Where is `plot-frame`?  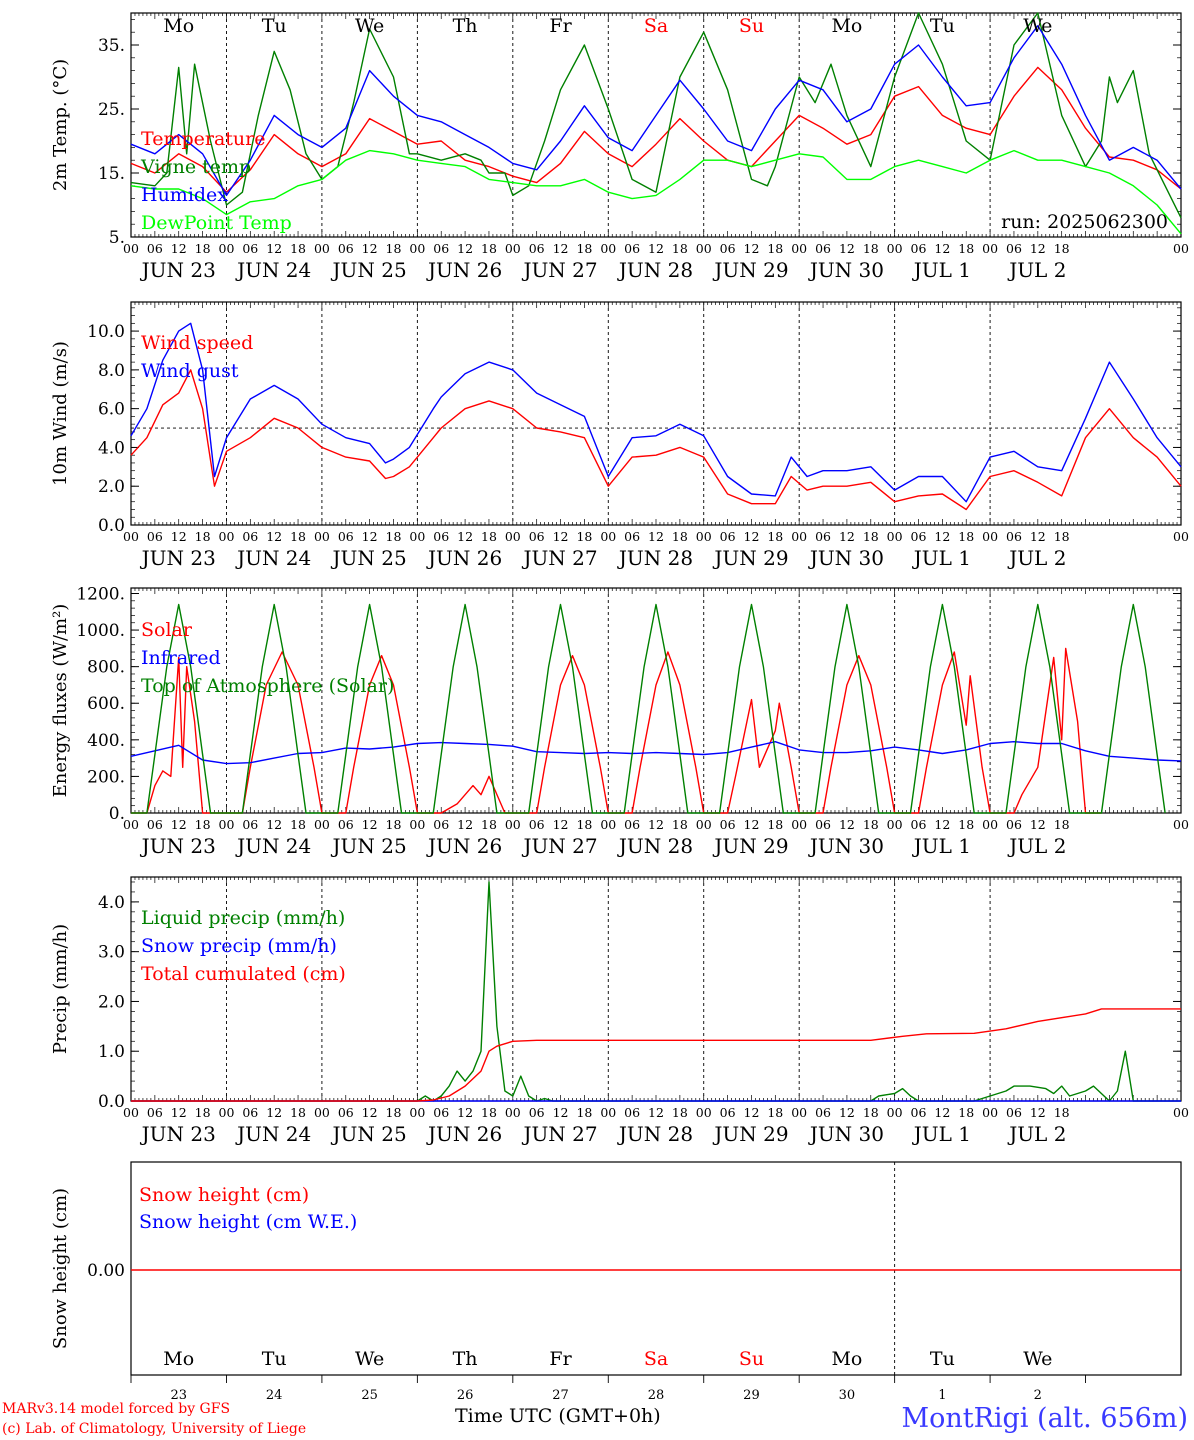 plot-frame is located at coordinates (656, 413).